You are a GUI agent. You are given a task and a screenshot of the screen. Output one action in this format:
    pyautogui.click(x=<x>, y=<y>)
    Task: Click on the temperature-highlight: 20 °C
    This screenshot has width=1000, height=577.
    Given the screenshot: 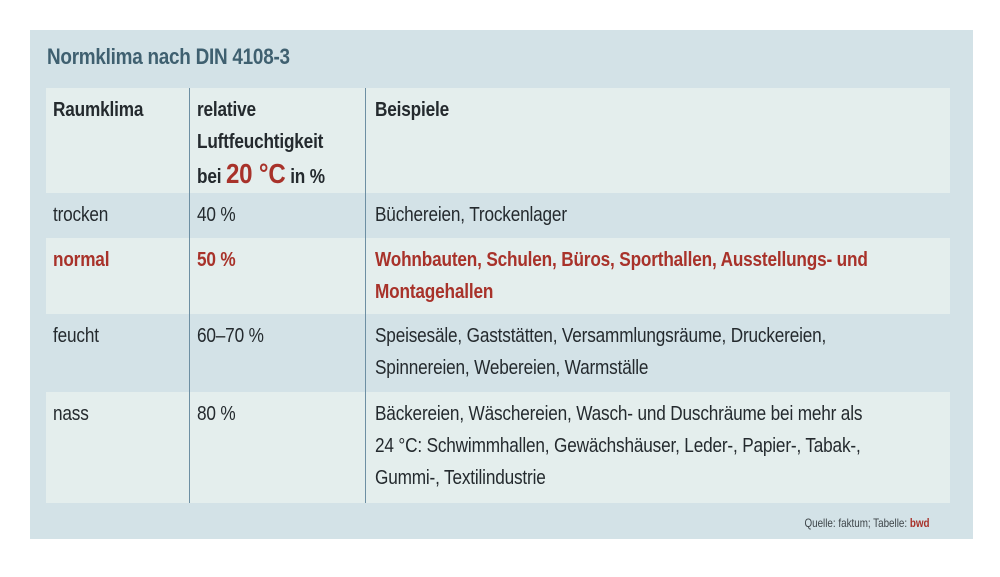 What is the action you would take?
    pyautogui.click(x=255, y=173)
    